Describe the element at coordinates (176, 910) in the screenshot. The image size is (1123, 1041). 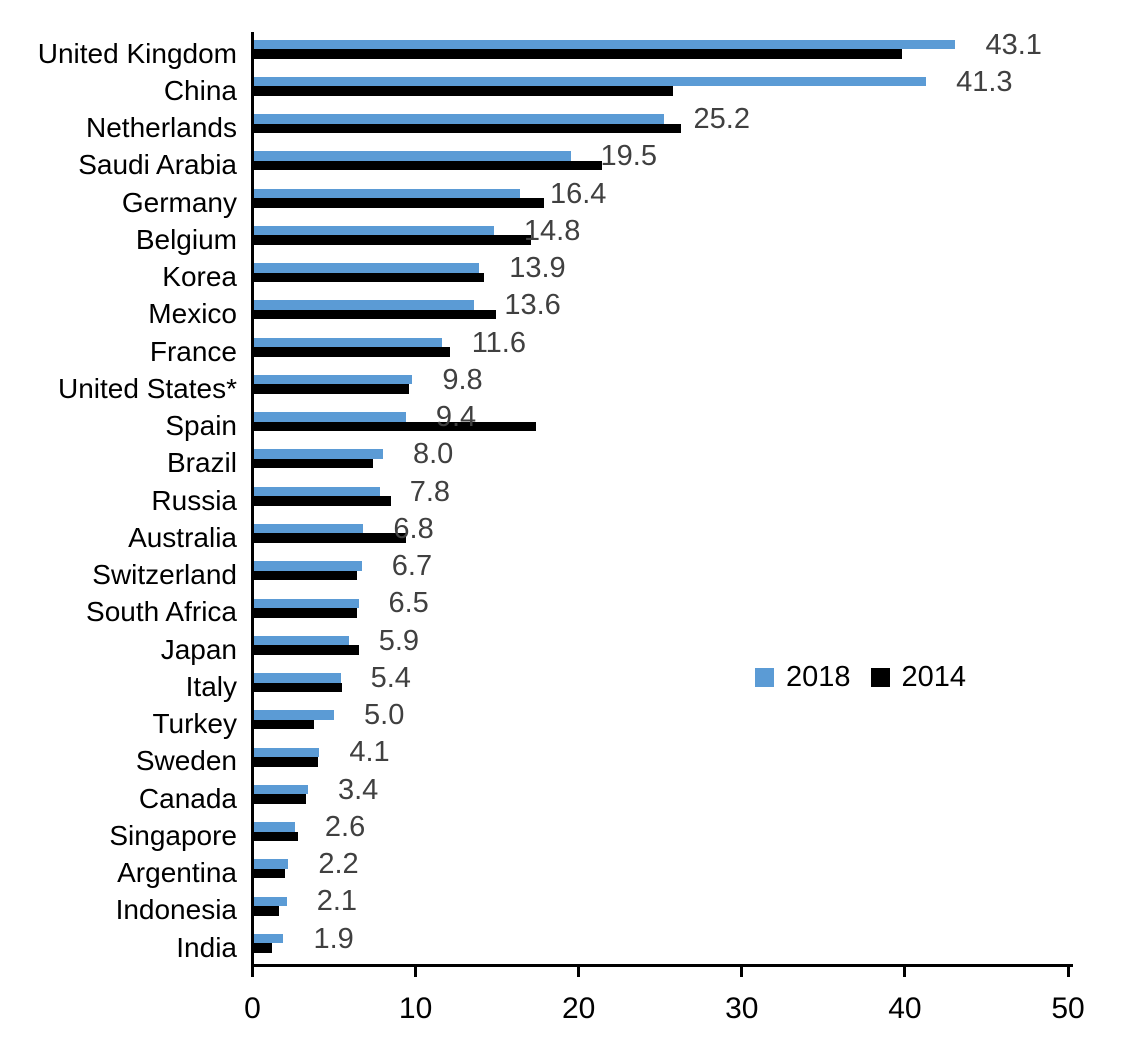
I see `category-label: Indonesia` at that location.